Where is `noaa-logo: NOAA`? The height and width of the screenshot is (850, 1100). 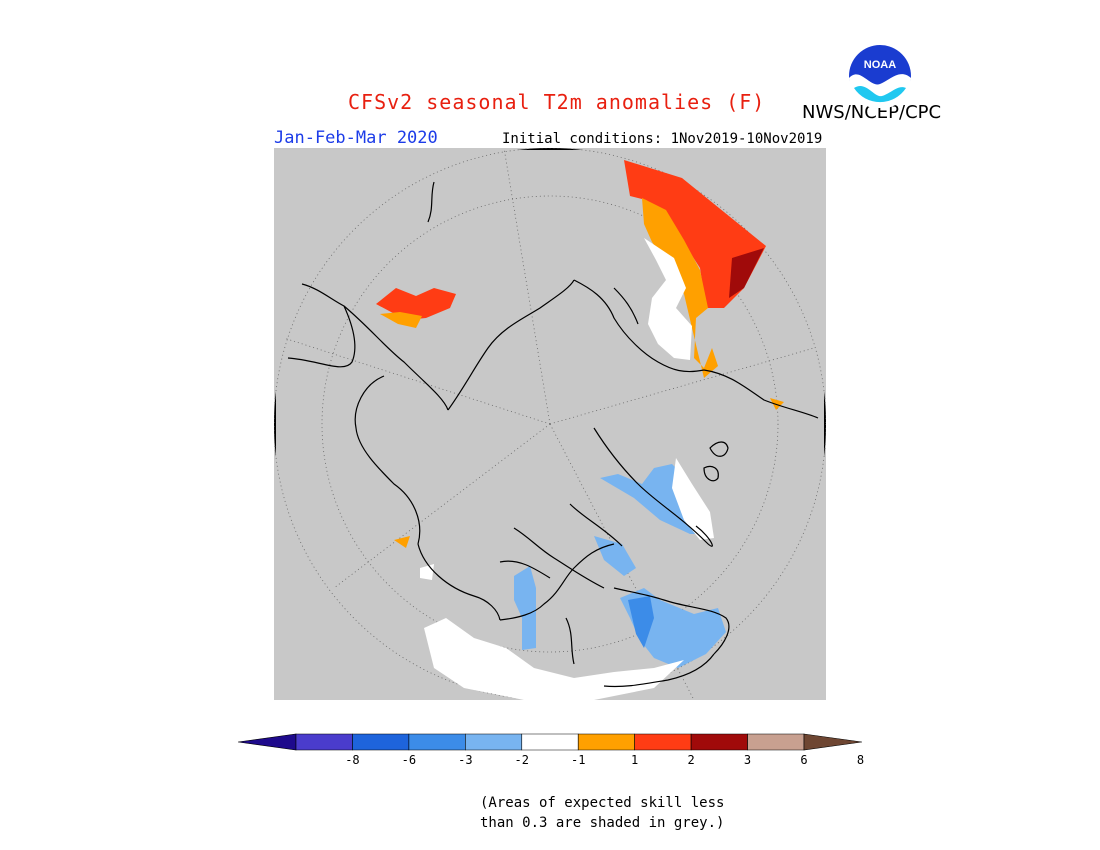
noaa-logo: NOAA is located at coordinates (880, 76).